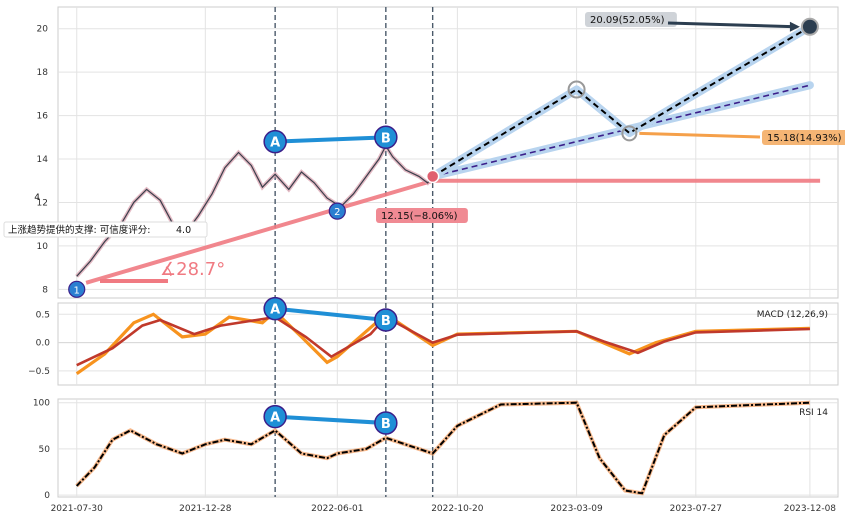 The height and width of the screenshot is (520, 845). I want to click on price-point-B, so click(386, 137).